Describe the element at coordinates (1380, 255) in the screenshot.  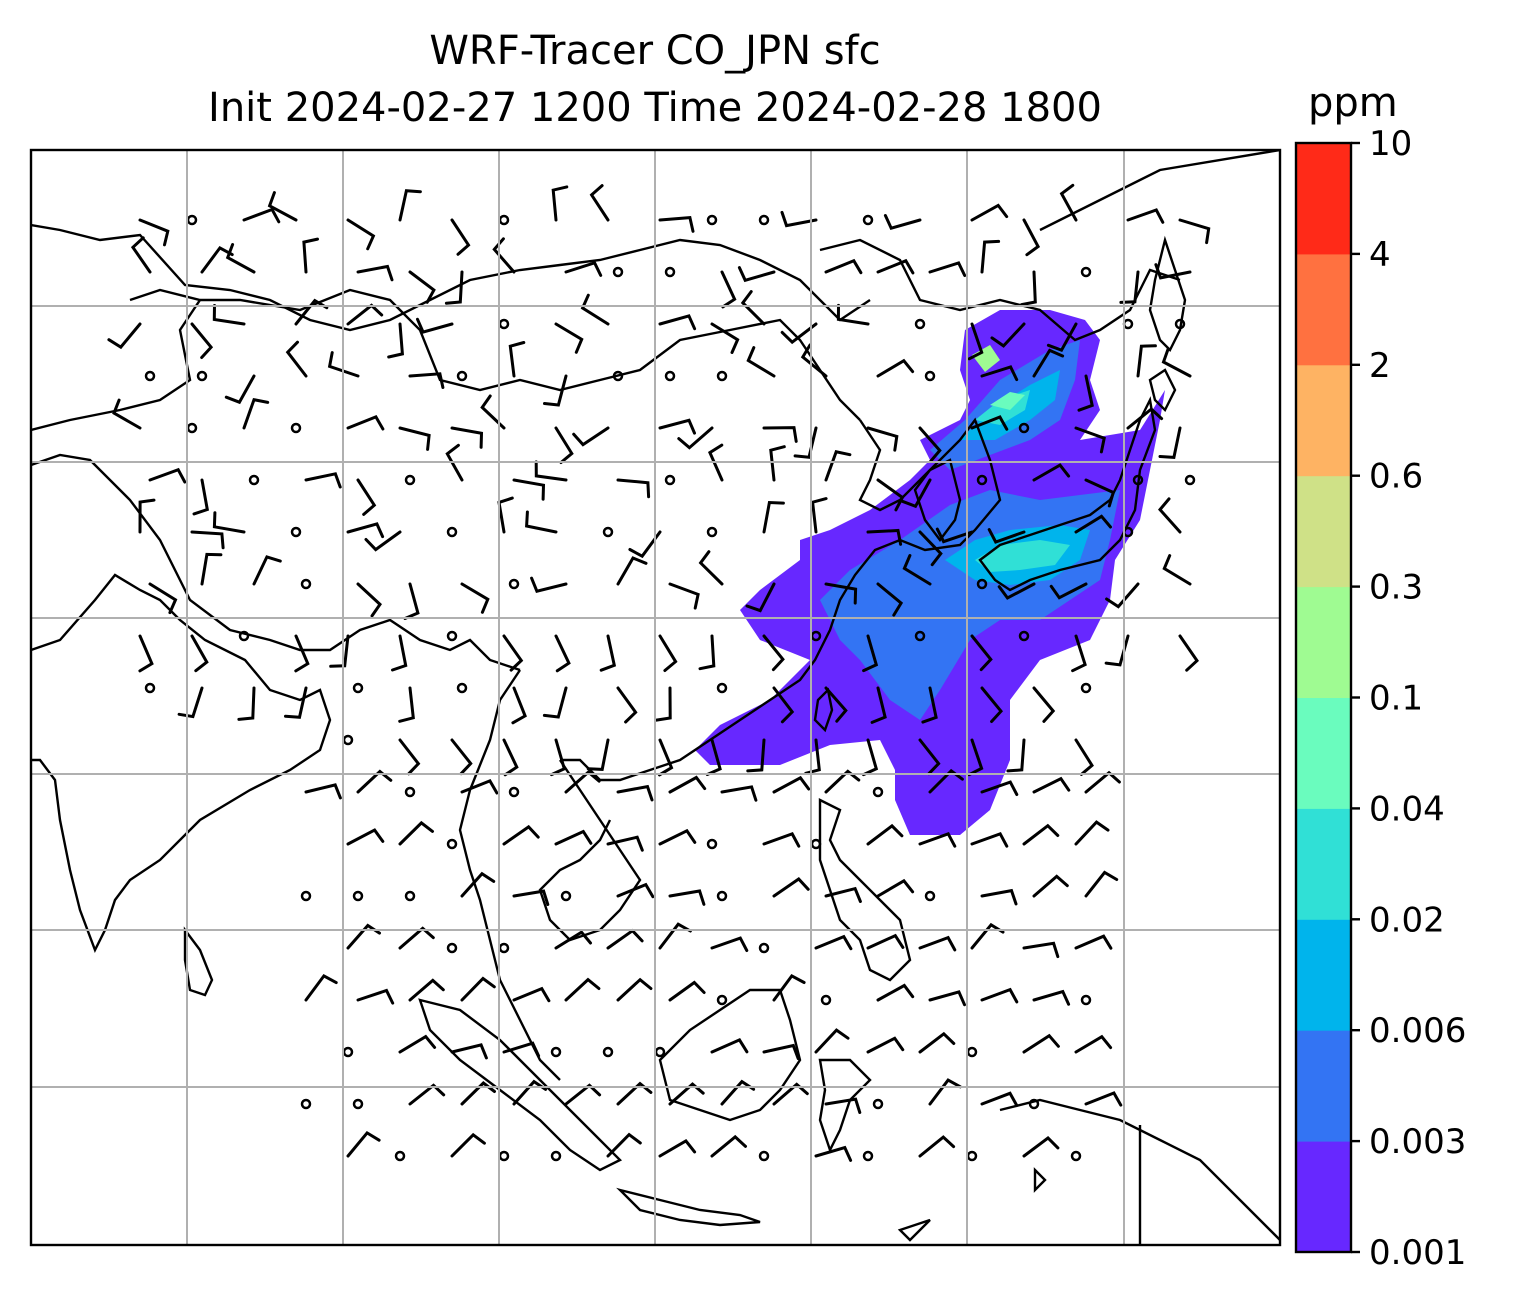
I see `colorbar-tick-label: 4` at that location.